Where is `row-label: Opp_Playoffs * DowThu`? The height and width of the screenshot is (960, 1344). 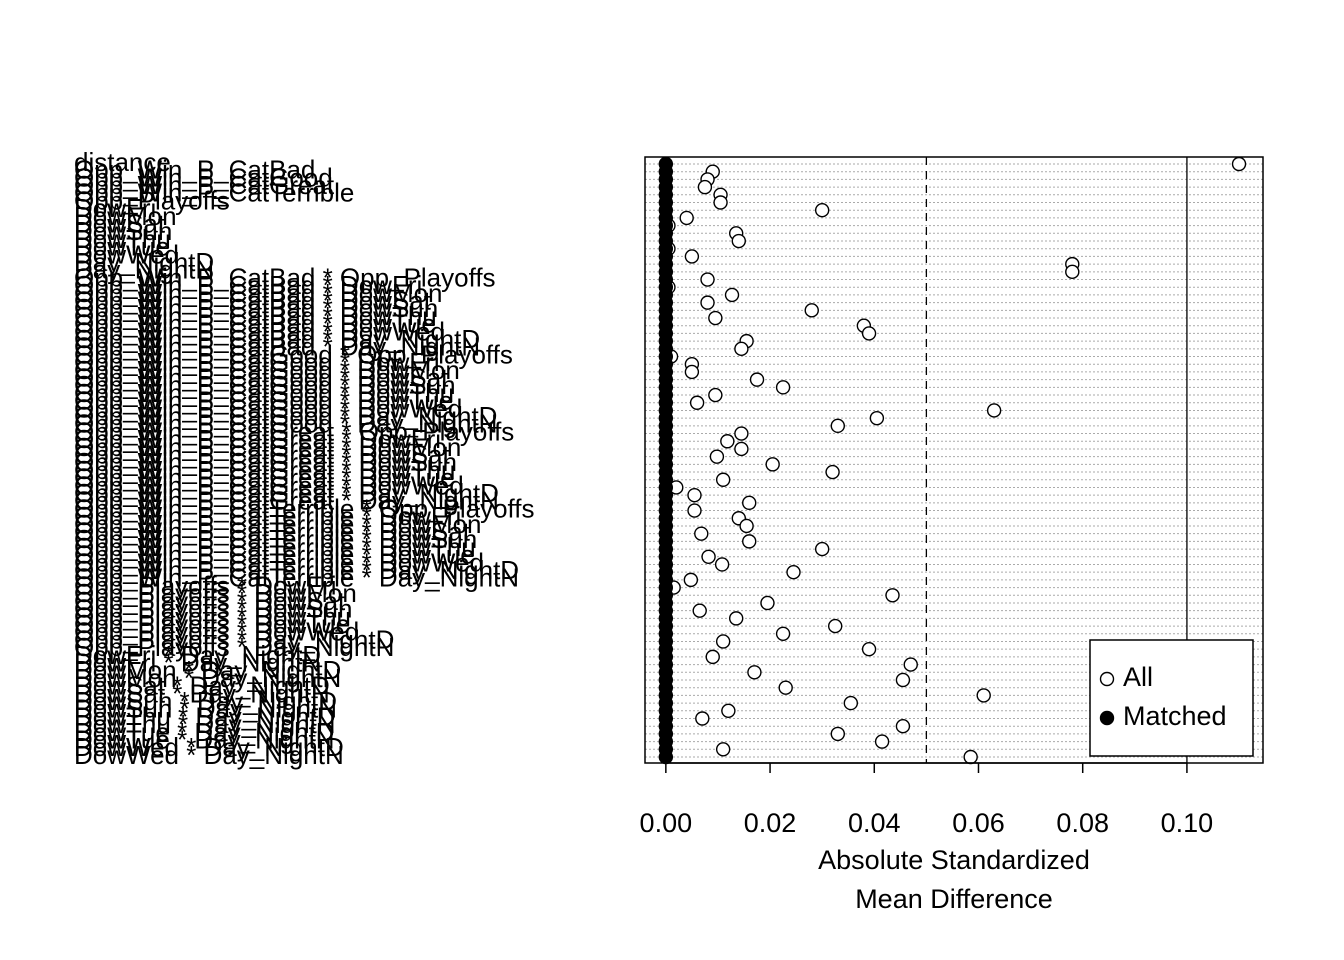
row-label: Opp_Playoffs * DowThu is located at coordinates (212, 616).